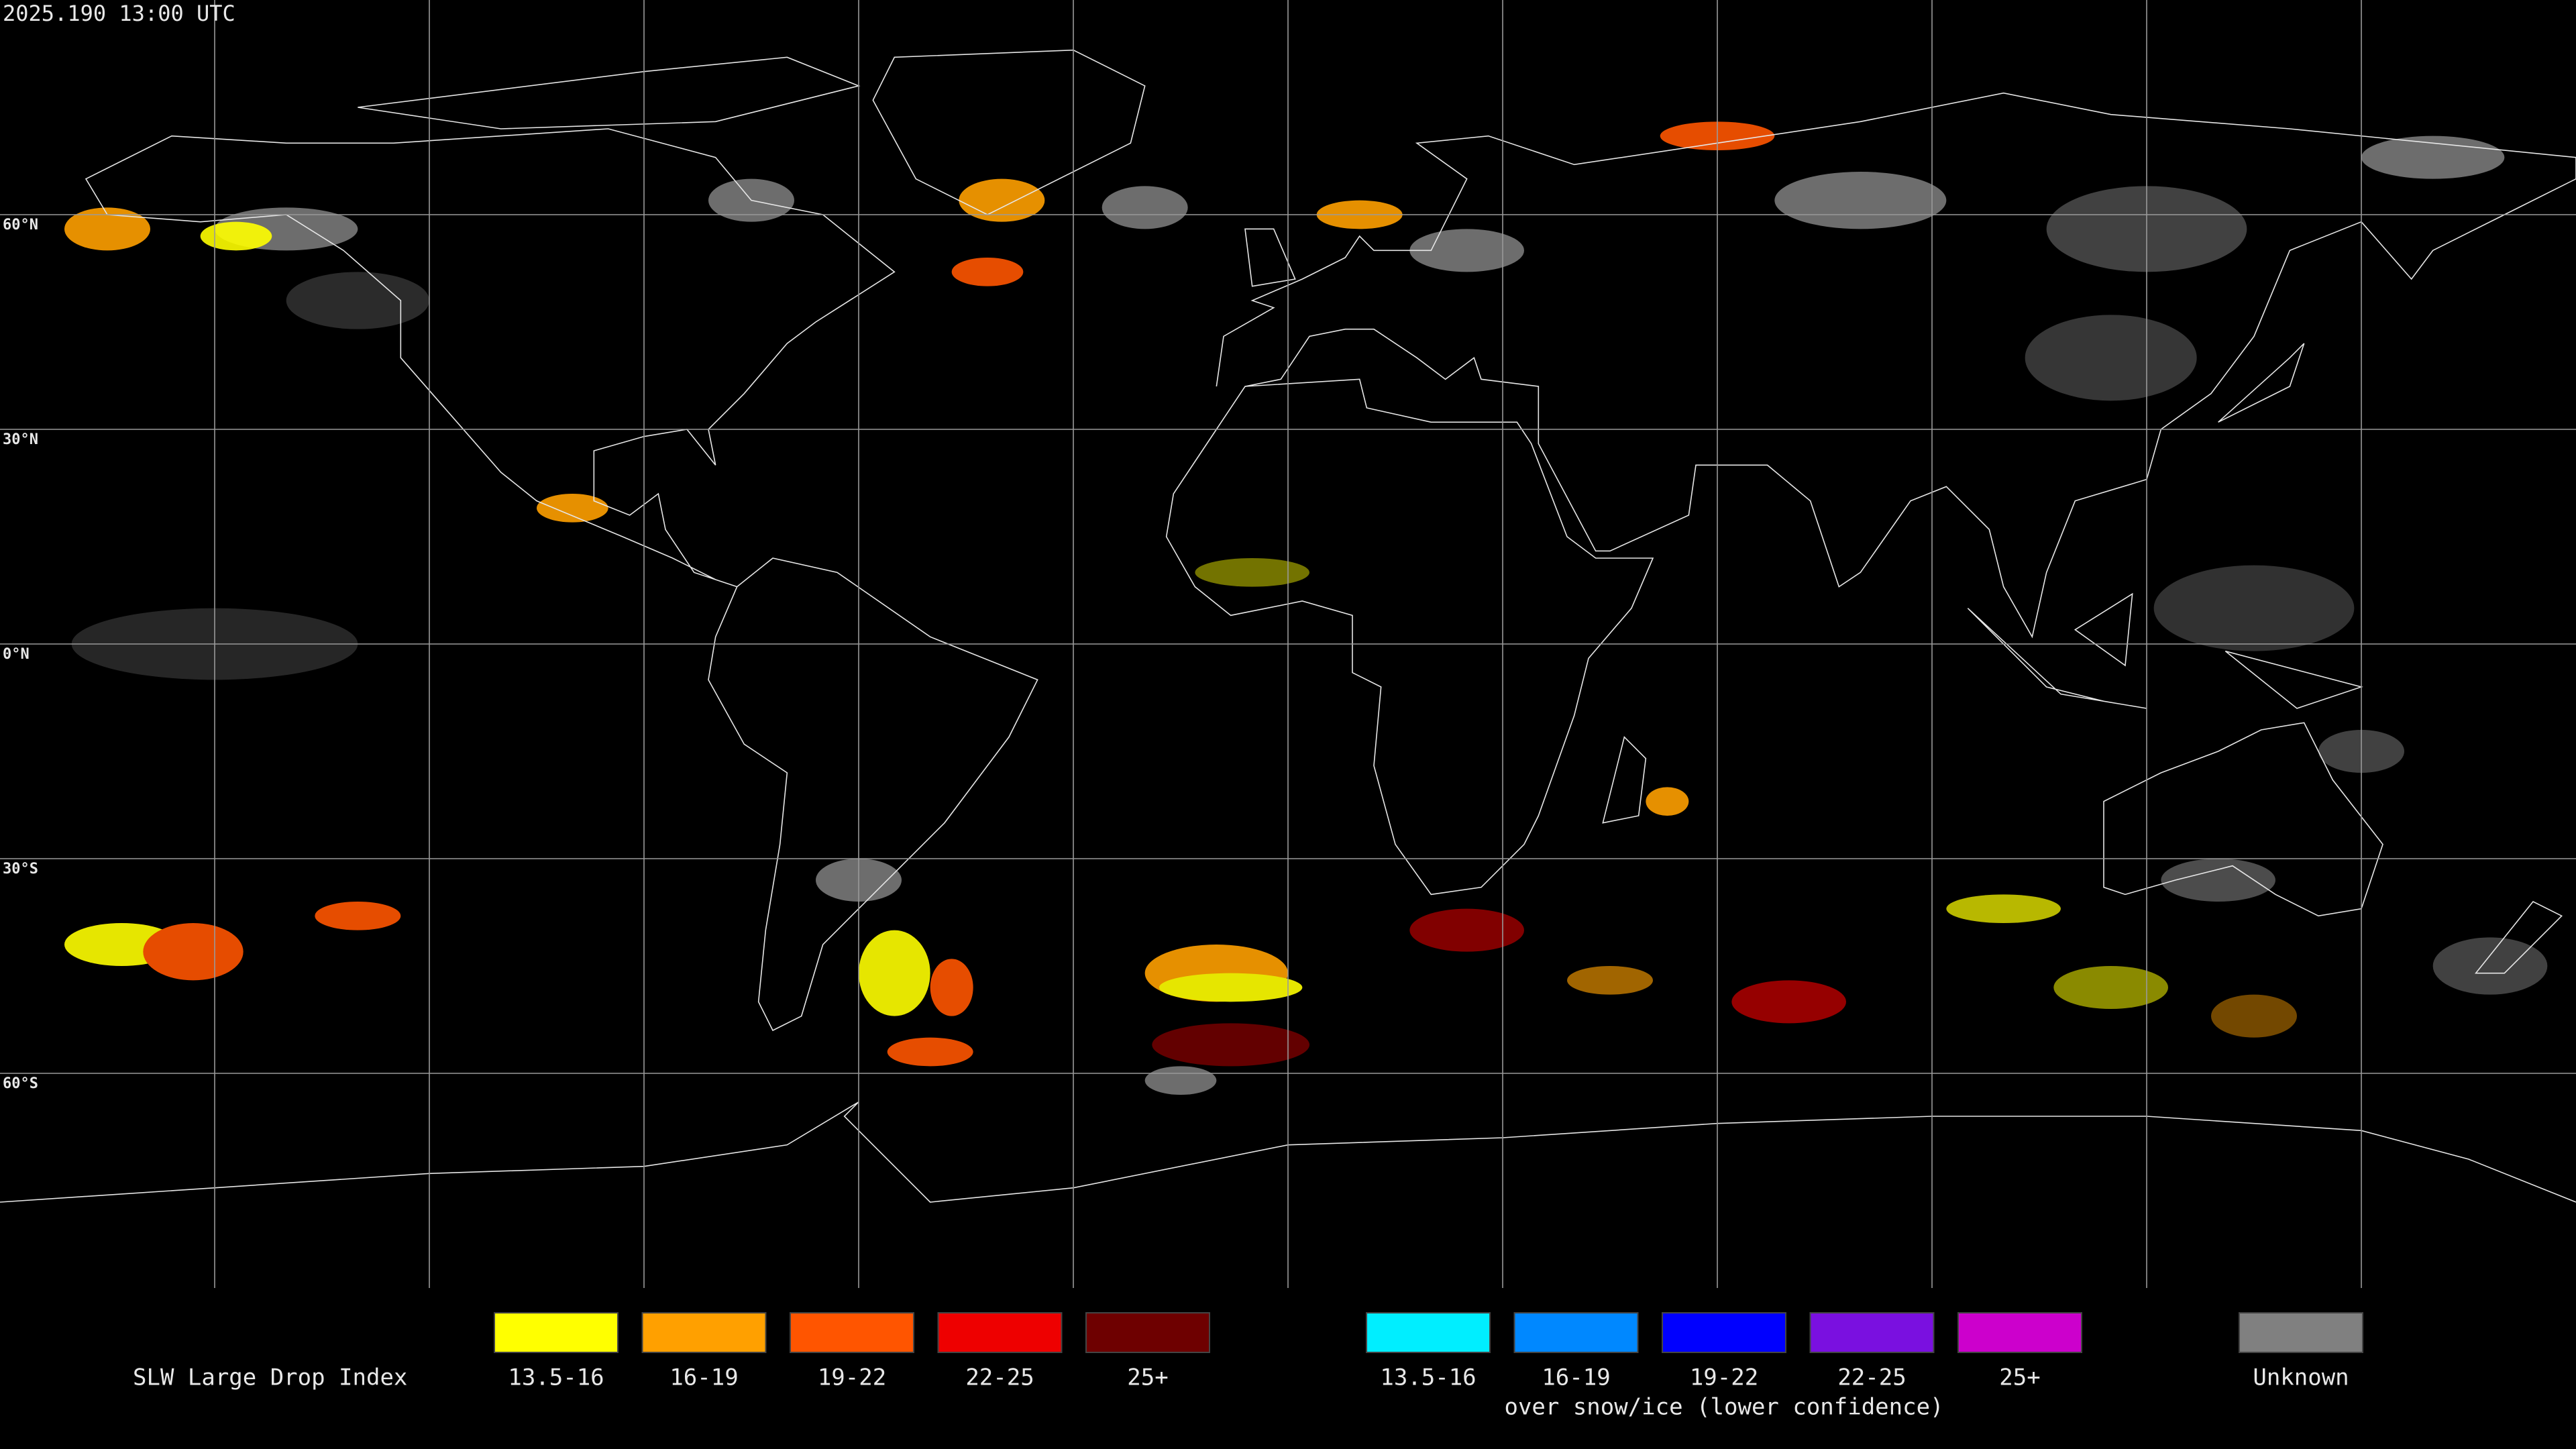 The width and height of the screenshot is (2576, 1449). I want to click on latitude-label: 60°N, so click(20, 225).